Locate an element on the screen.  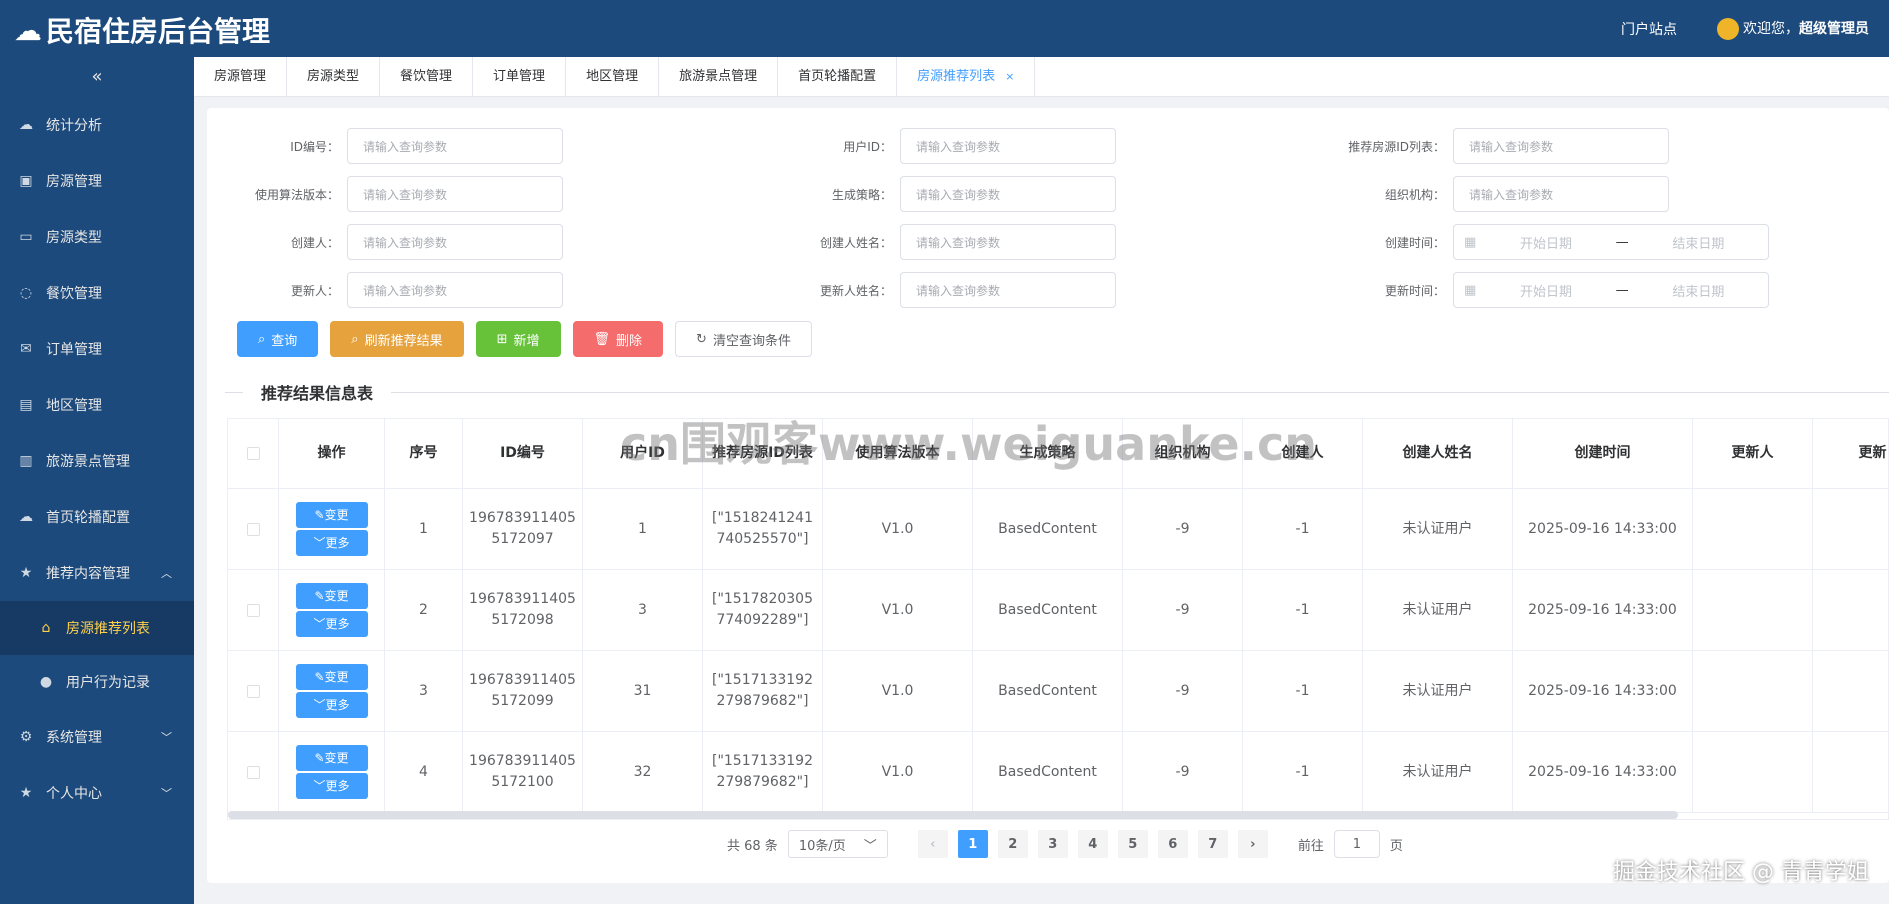
close-icon: × is located at coordinates (1010, 76).